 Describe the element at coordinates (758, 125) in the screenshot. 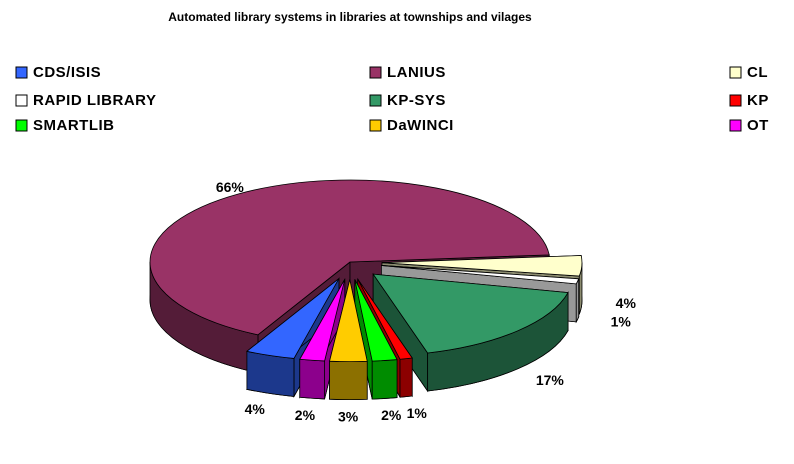

I see `legend-label: OT` at that location.